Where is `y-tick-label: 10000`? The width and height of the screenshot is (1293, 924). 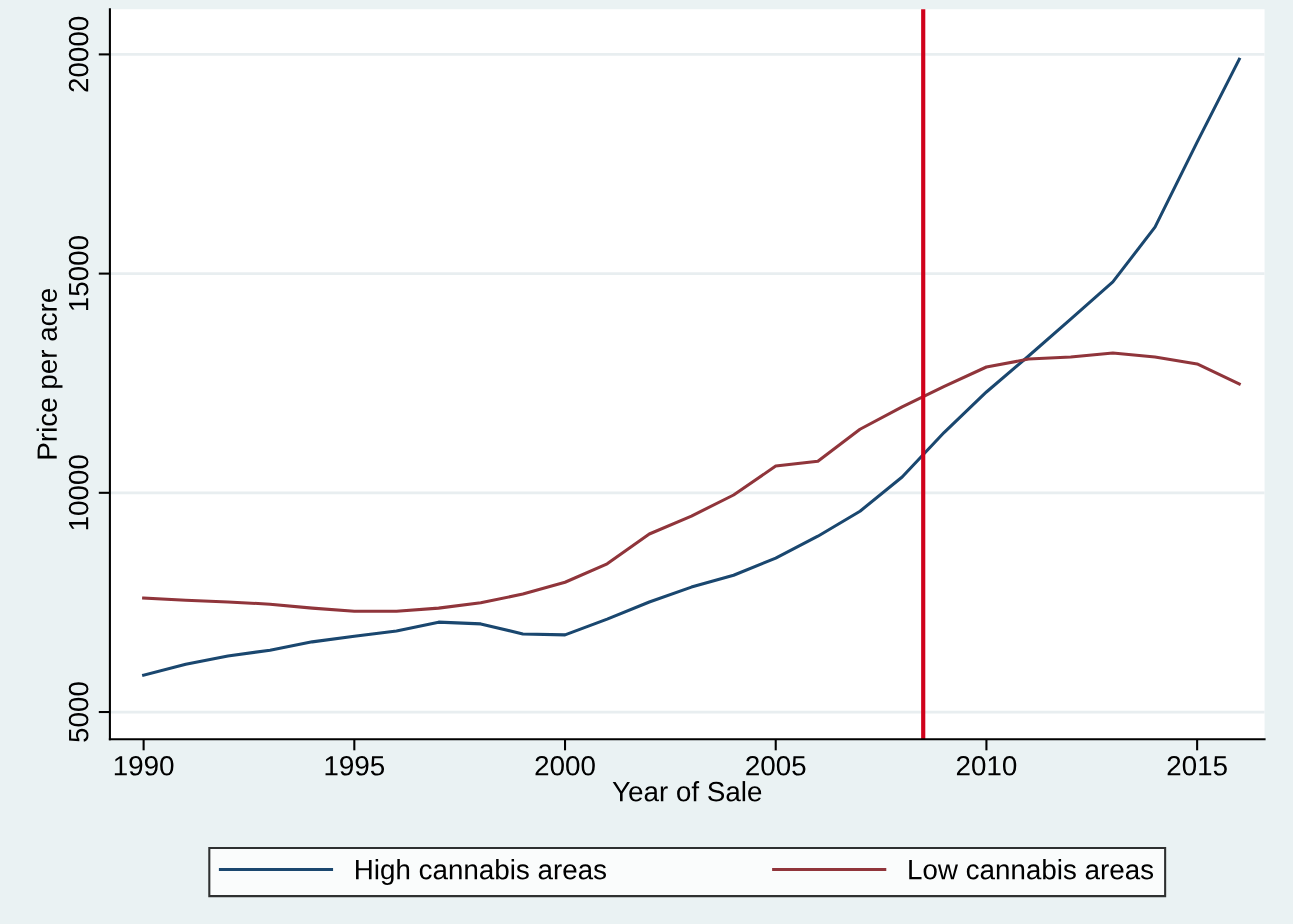 y-tick-label: 10000 is located at coordinates (78, 492).